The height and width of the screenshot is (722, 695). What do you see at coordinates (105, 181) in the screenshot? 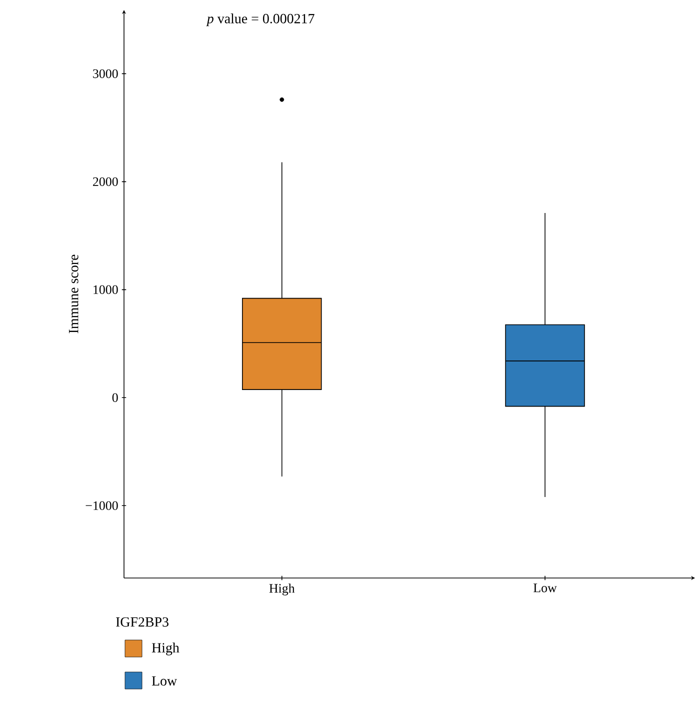
I see `y-tick-label: 2000` at bounding box center [105, 181].